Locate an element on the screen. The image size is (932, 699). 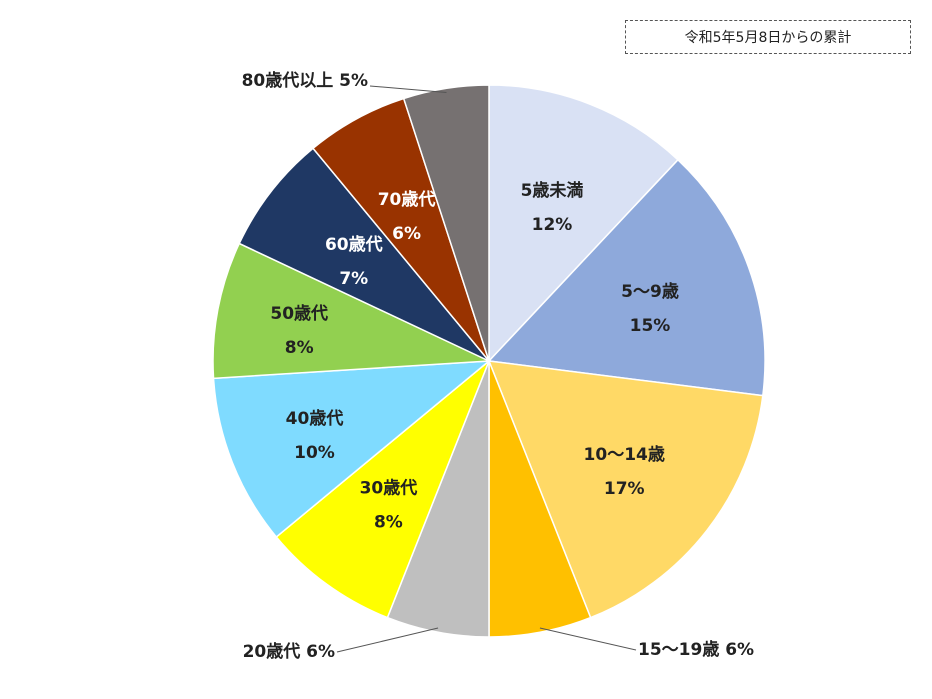
slice-category-label: 50歳代 is located at coordinates (299, 313).